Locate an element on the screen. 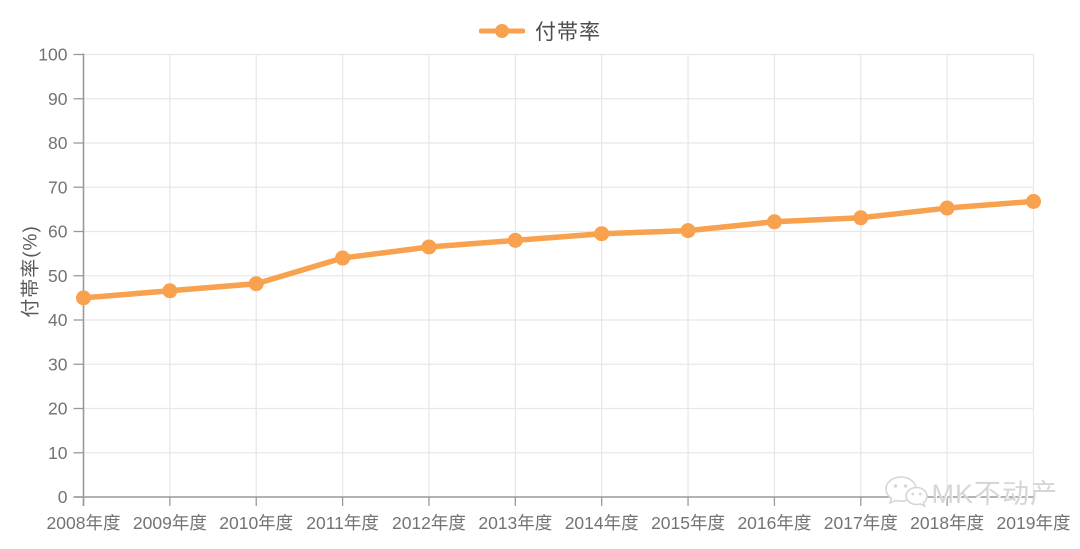  x-tick-label: 2009年度 is located at coordinates (170, 523).